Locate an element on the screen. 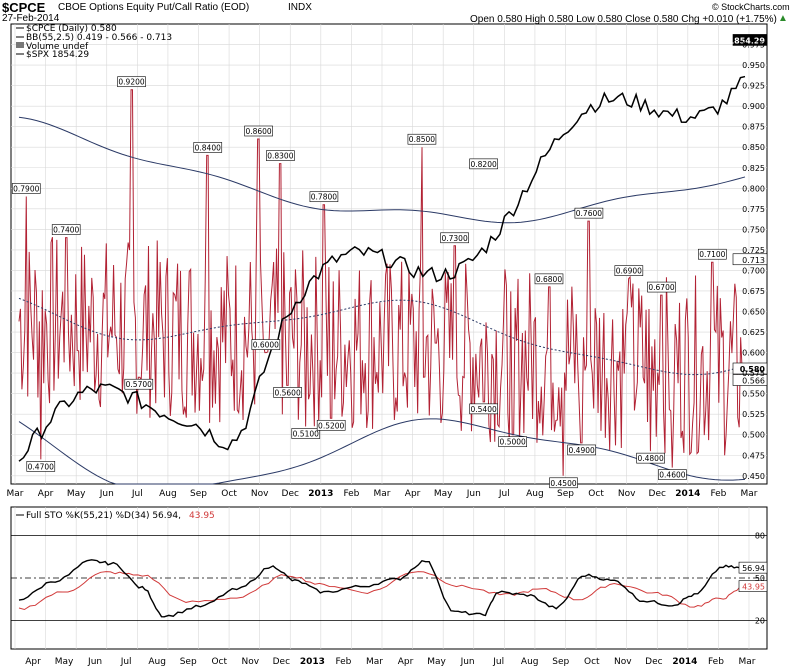 This screenshot has height=670, width=800. value-callout-label: 0.4800 is located at coordinates (650, 458).